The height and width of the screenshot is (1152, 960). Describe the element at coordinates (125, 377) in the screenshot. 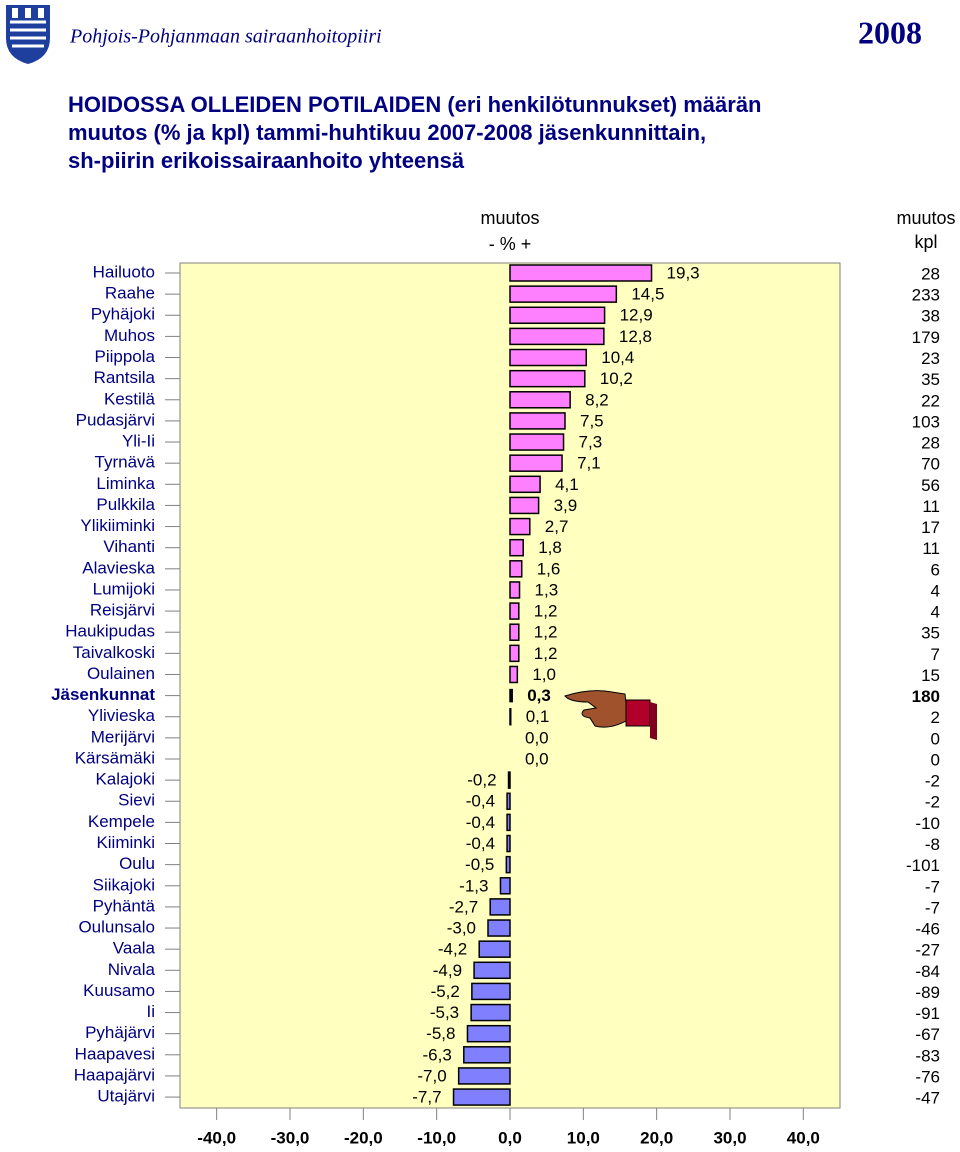

I see `y-tick-label: Rantsila` at that location.